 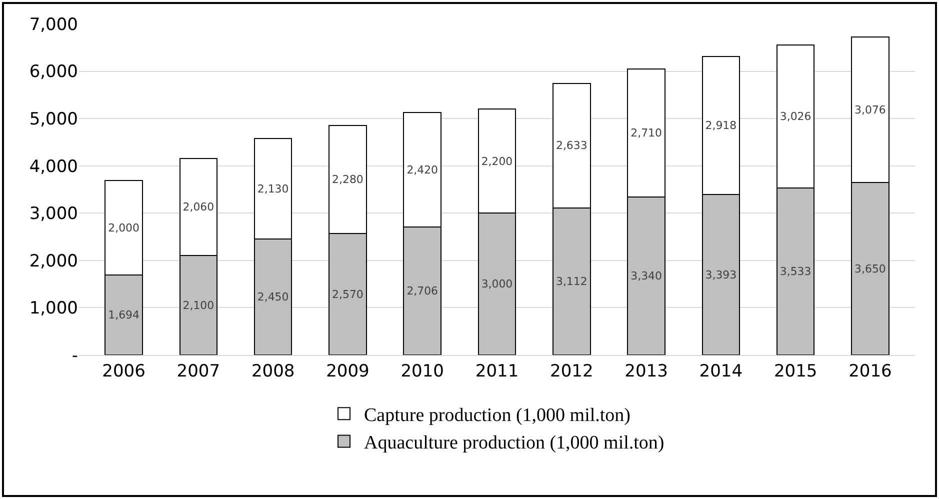 I want to click on y-tick-label: 5,000, so click(x=53, y=120).